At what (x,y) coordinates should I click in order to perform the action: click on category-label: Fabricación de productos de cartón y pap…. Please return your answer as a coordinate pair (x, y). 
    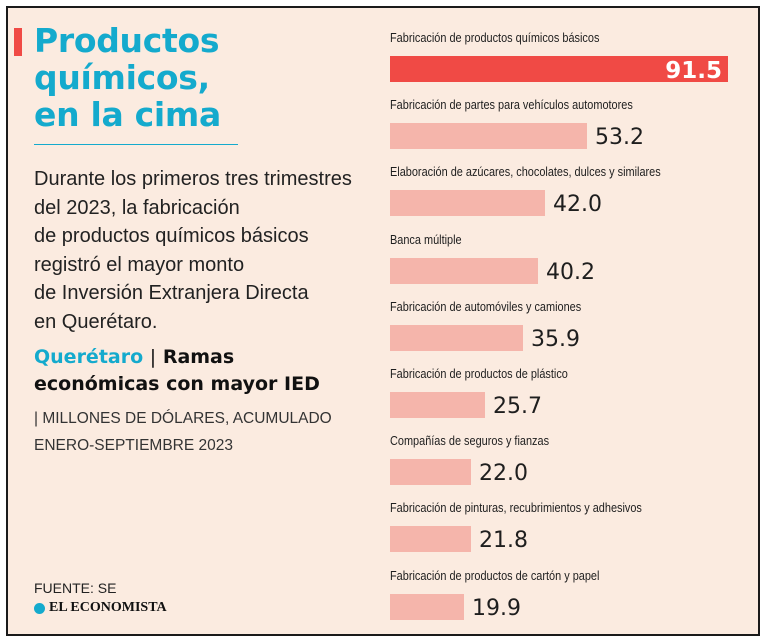
    Looking at the image, I should click on (495, 575).